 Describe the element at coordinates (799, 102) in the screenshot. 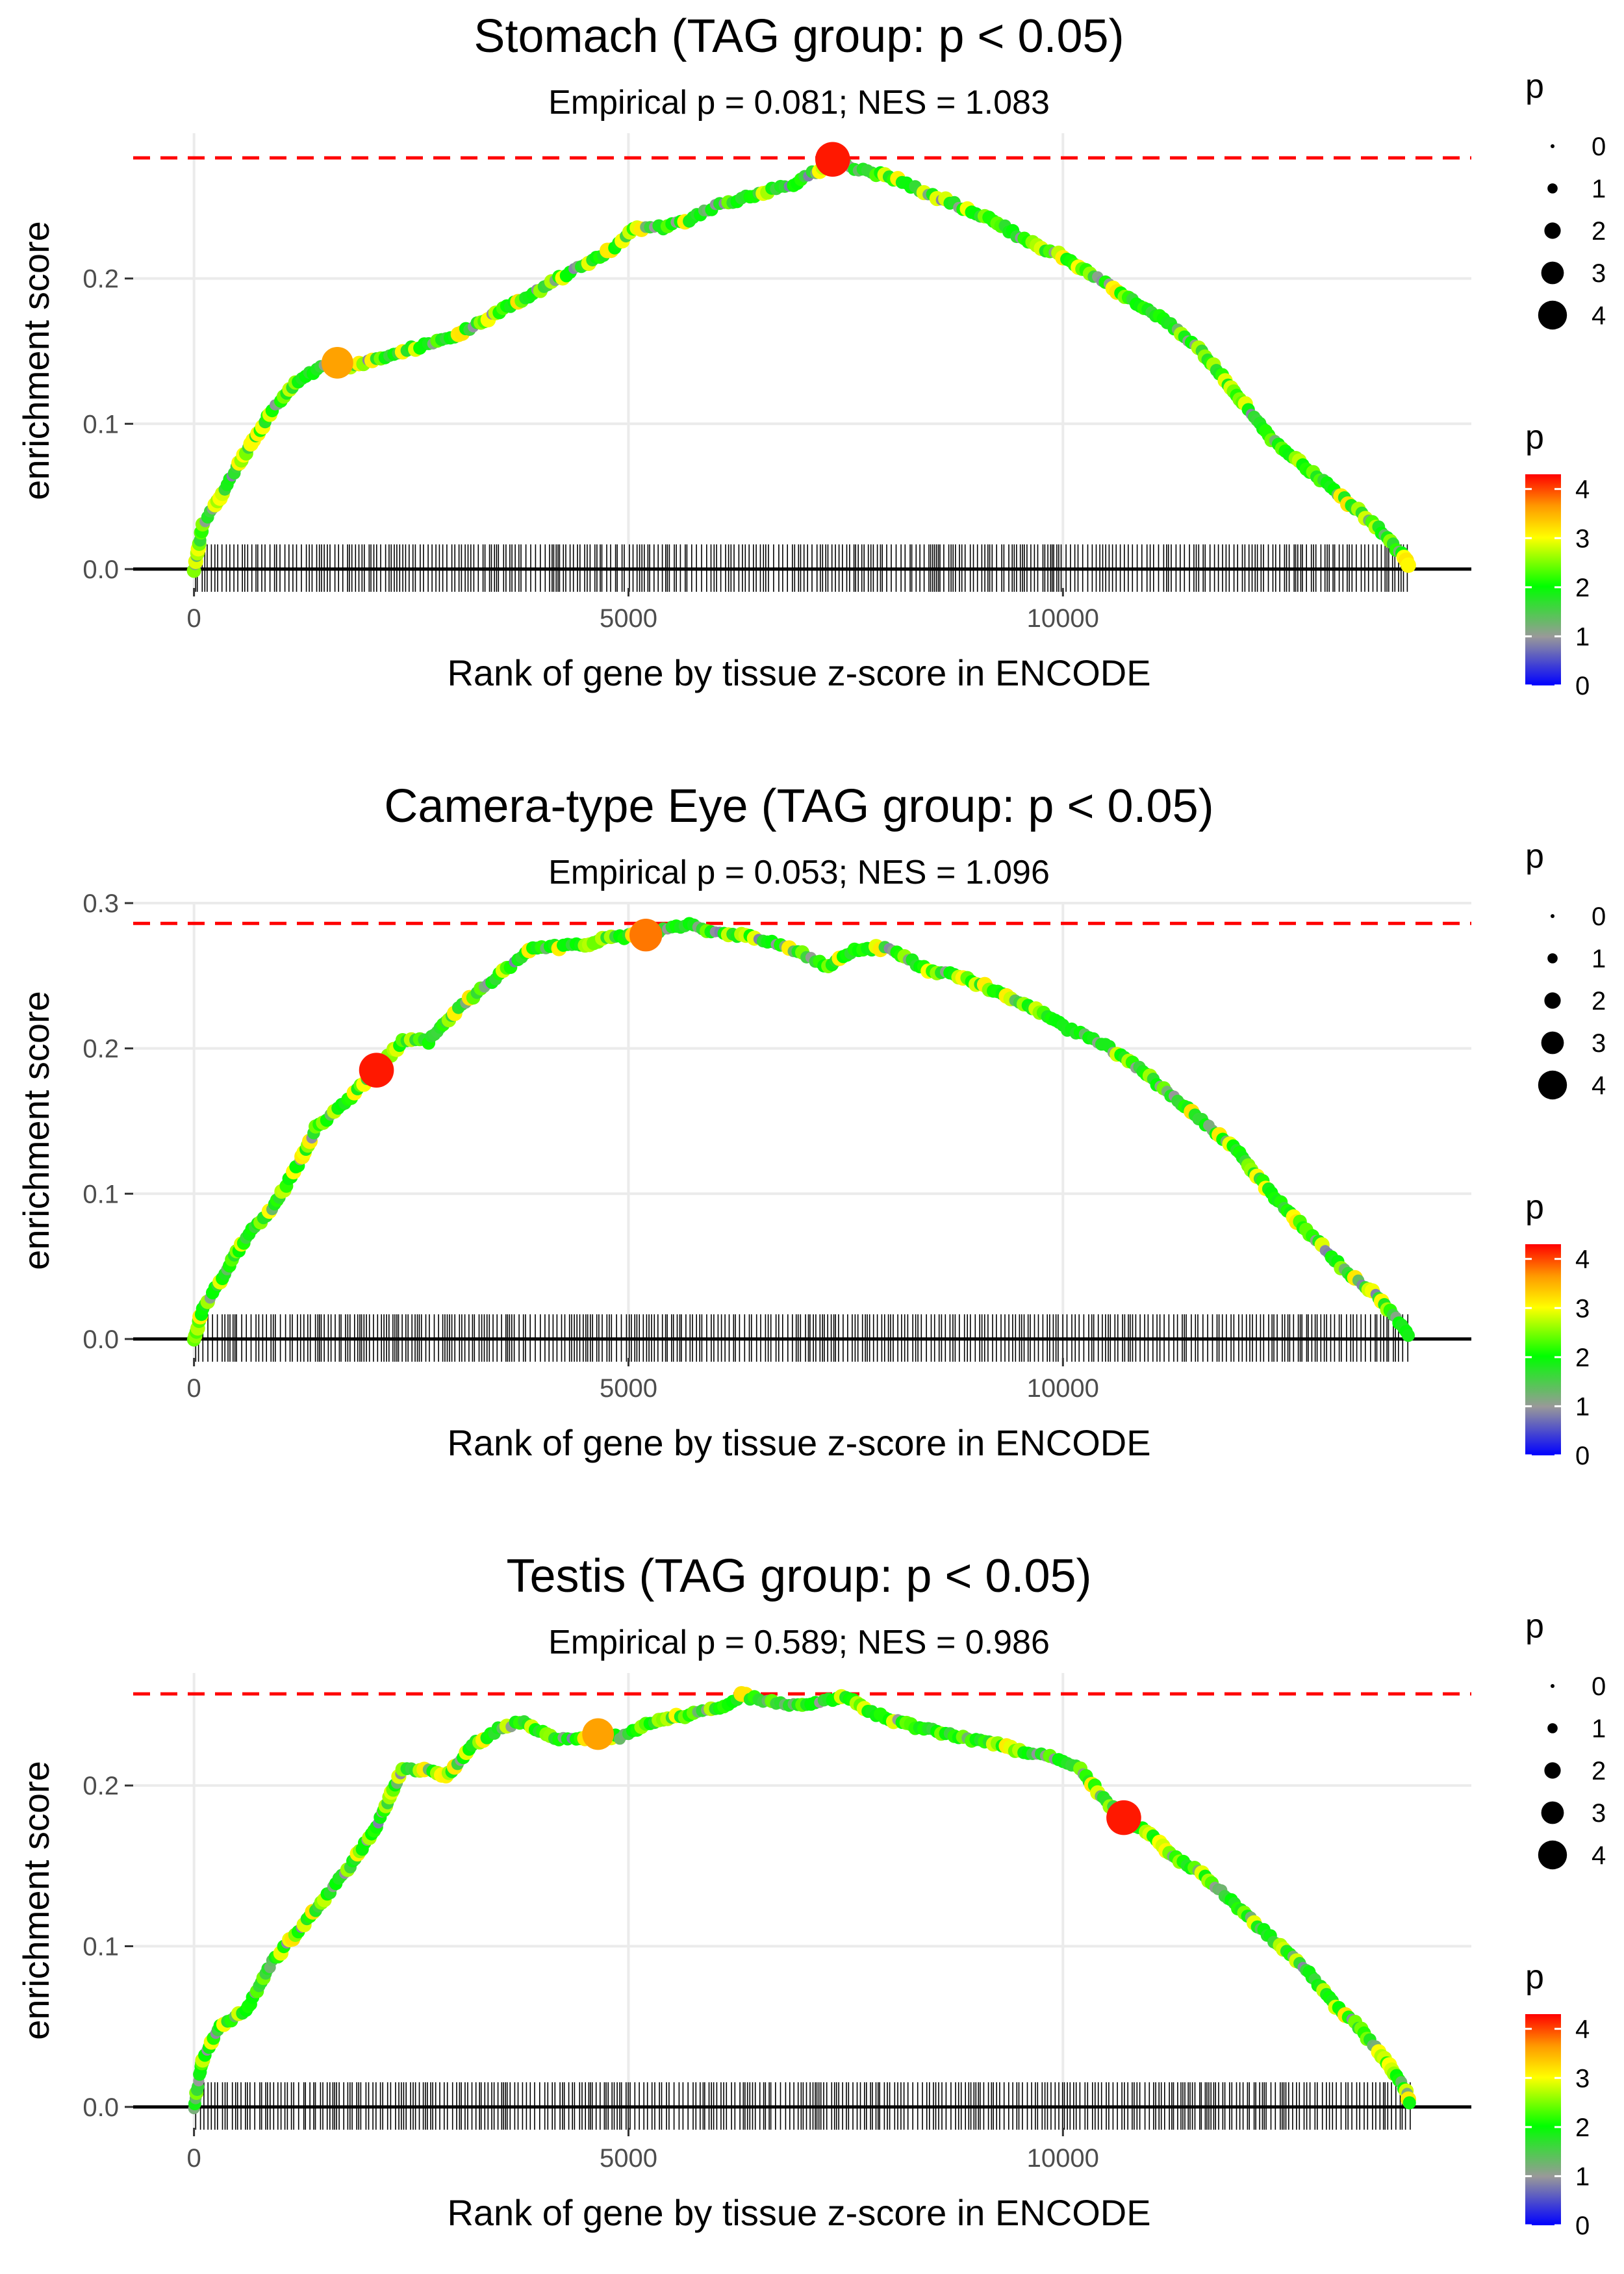

I see `chart-subtitle: Empirical p = 0.081; NES = 1.083` at that location.